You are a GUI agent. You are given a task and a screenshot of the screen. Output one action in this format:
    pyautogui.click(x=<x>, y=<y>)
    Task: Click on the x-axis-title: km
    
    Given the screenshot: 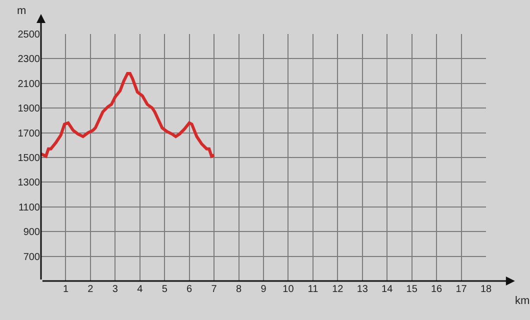 What is the action you would take?
    pyautogui.click(x=522, y=301)
    